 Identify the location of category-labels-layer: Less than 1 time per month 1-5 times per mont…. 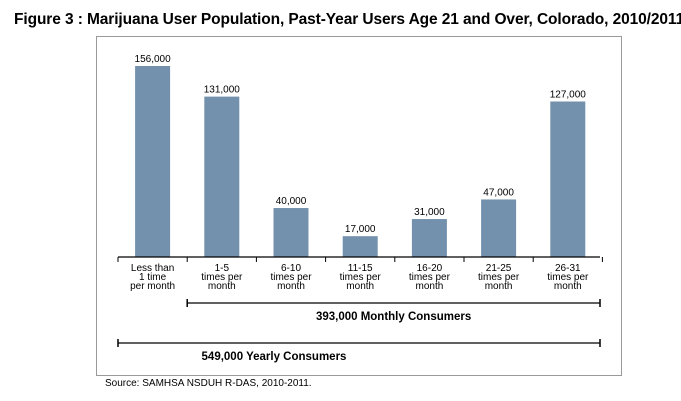
(360, 274).